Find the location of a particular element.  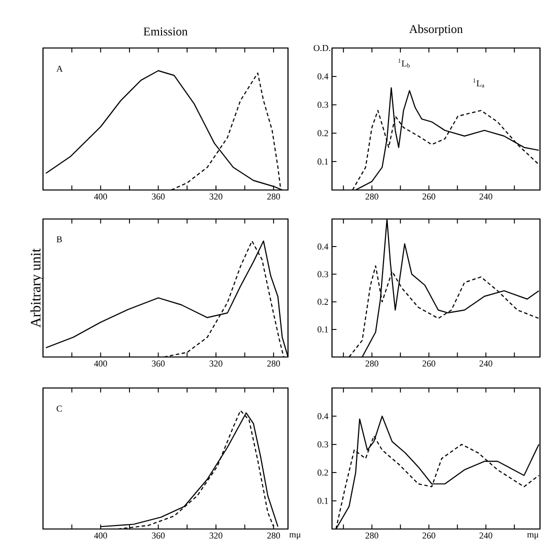

chart-title: Absorption is located at coordinates (436, 30).